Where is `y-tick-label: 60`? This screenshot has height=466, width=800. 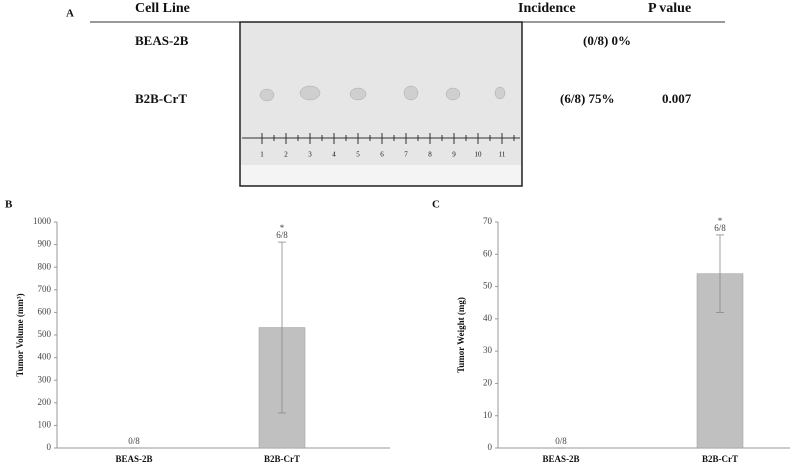 y-tick-label: 60 is located at coordinates (488, 253).